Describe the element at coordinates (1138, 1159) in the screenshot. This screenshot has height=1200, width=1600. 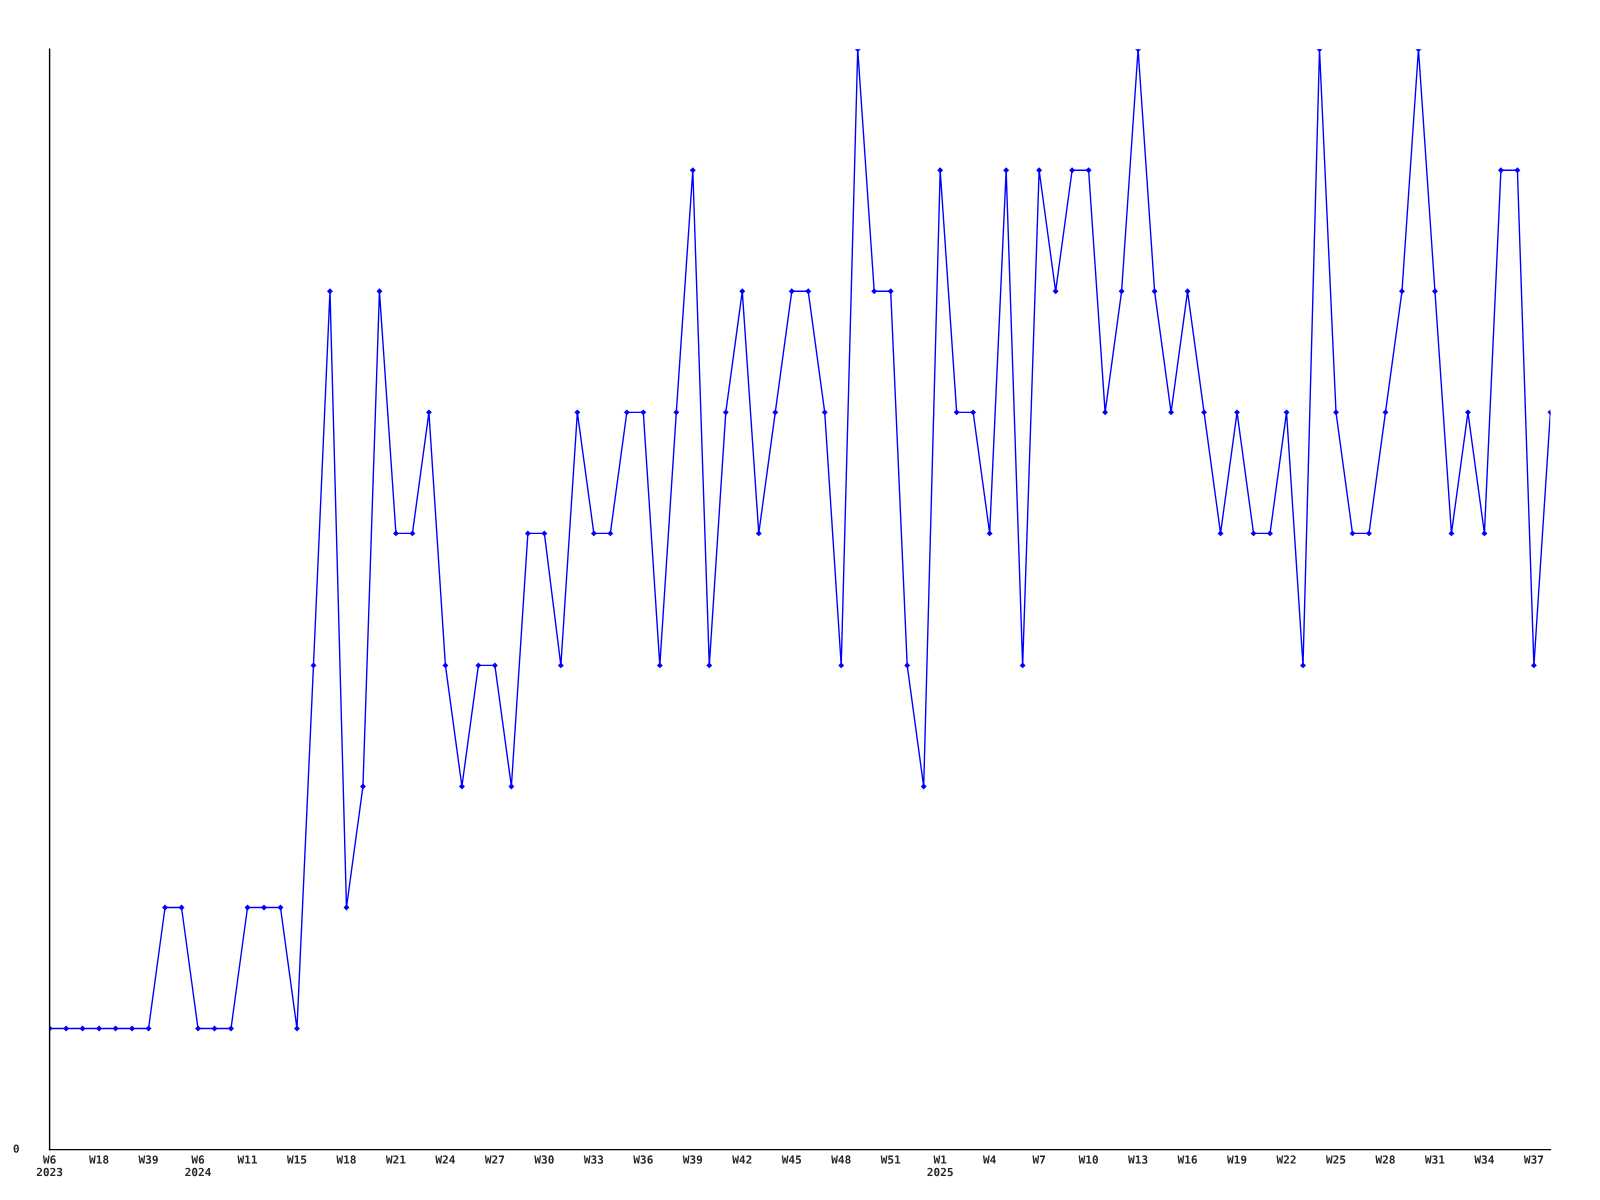
I see `x-tick-label: W13` at that location.